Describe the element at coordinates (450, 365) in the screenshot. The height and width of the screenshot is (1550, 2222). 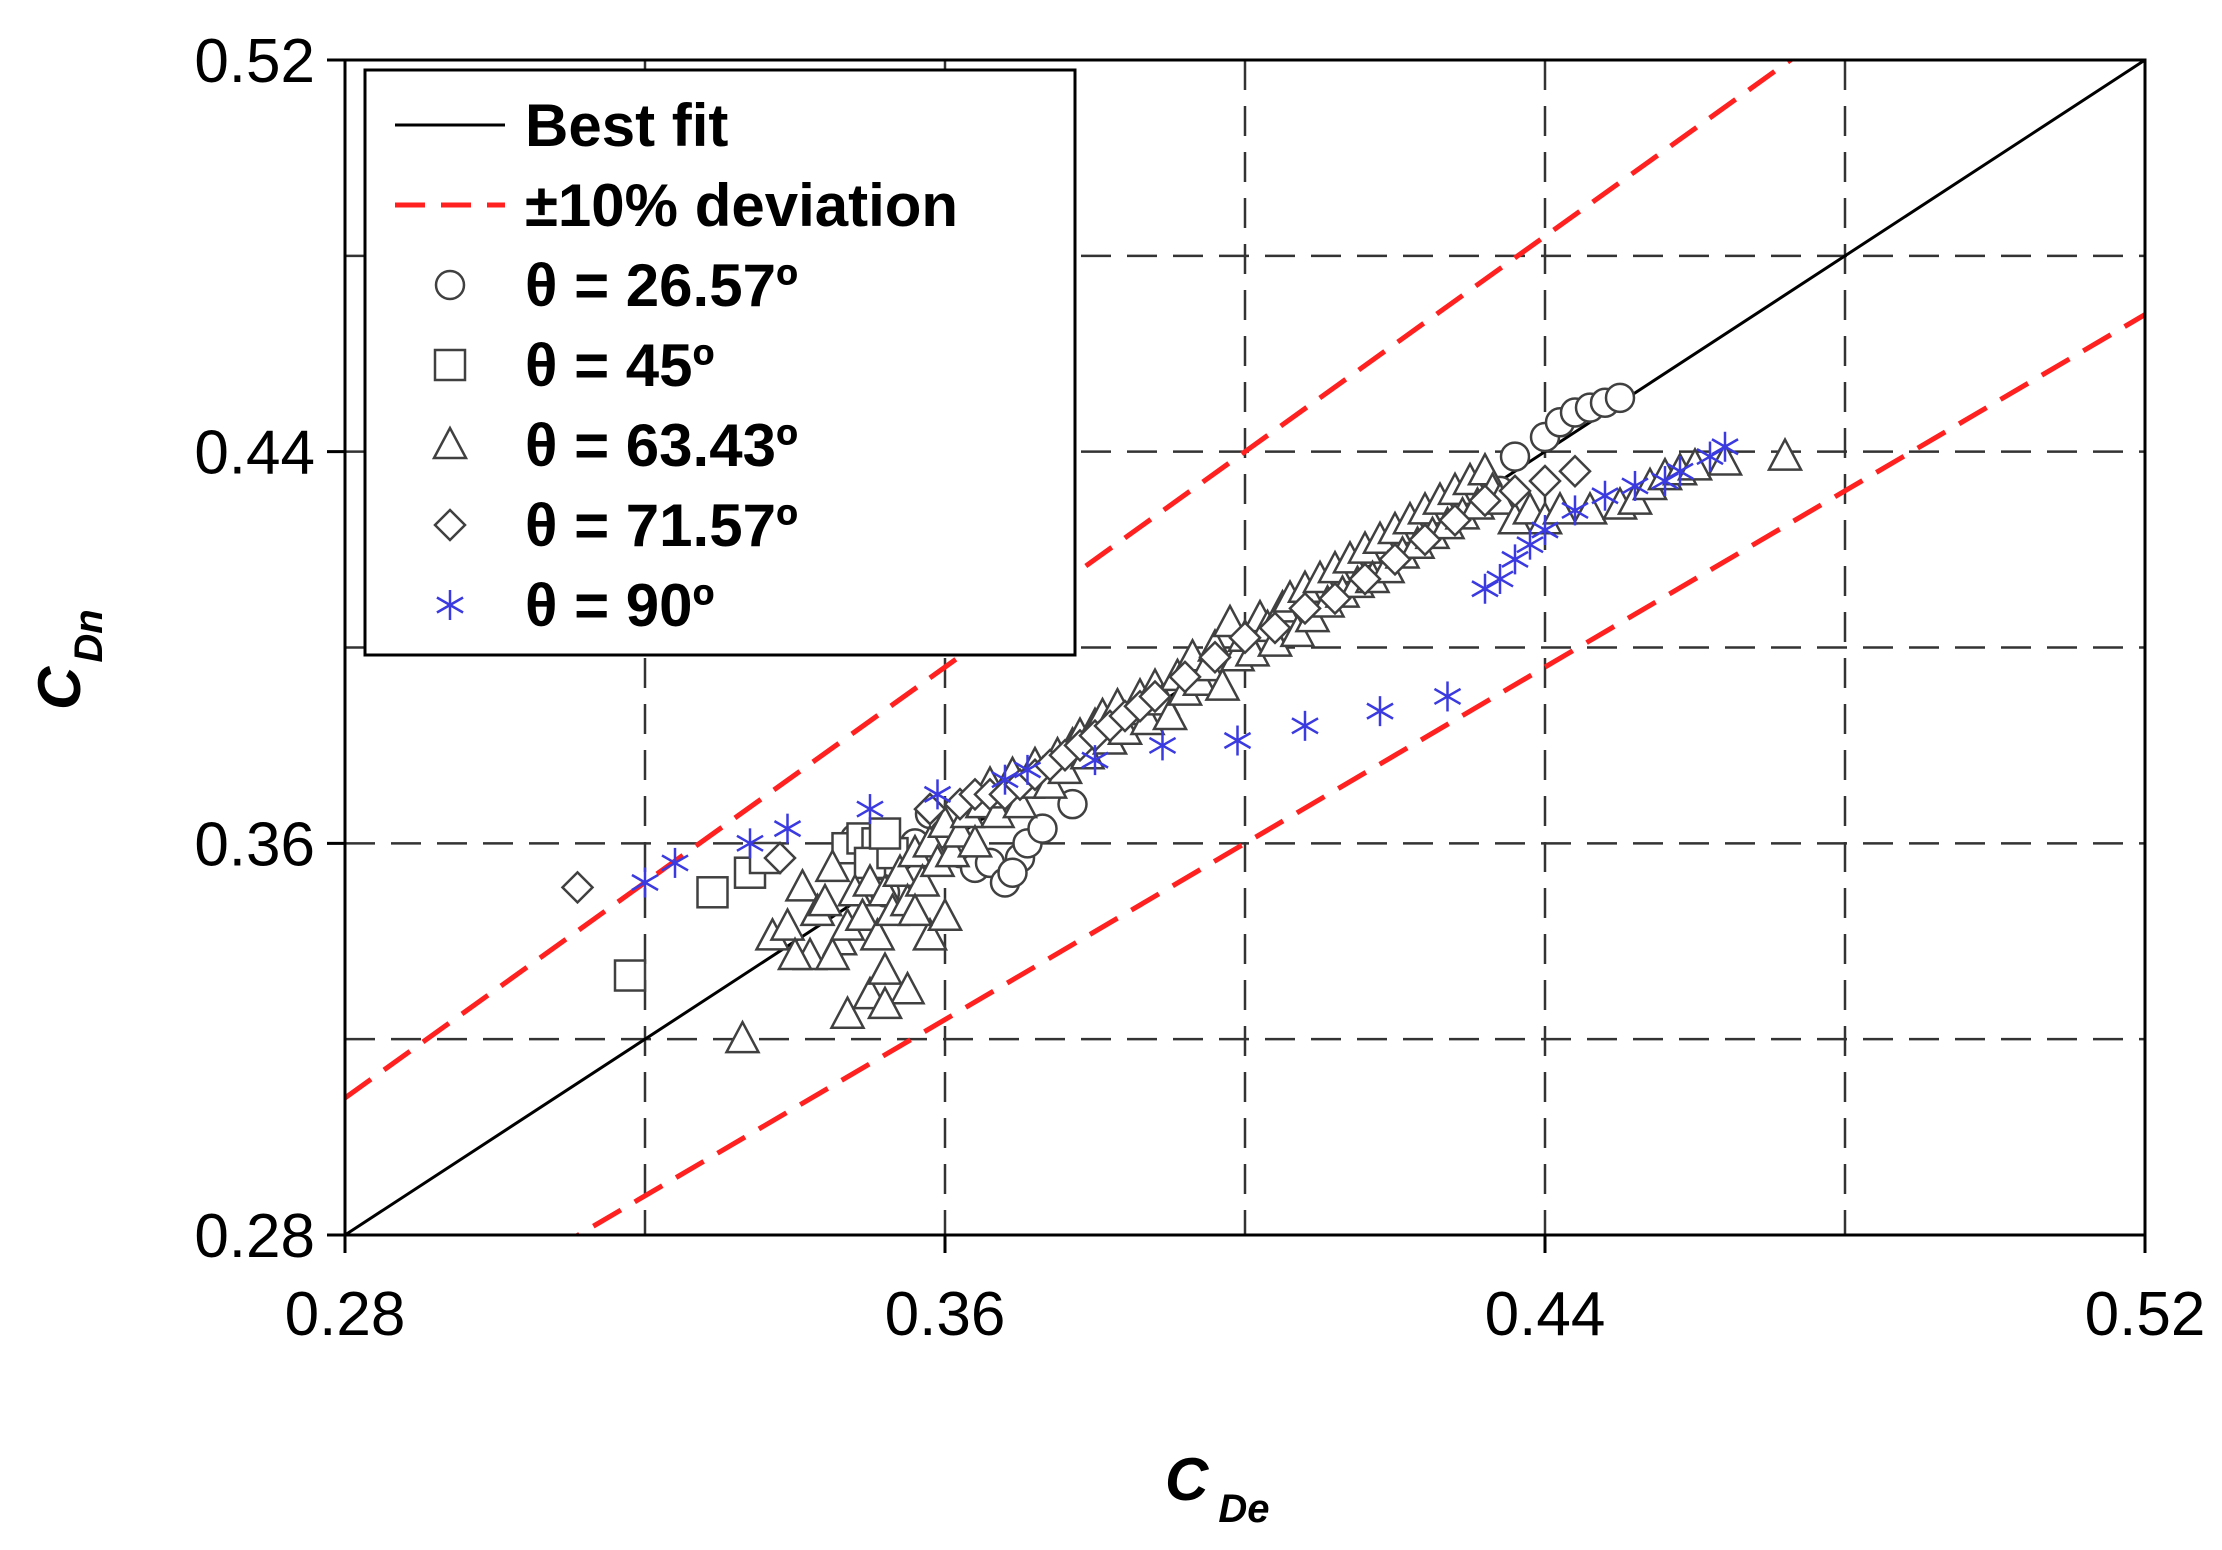
I see `legend-square-icon` at that location.